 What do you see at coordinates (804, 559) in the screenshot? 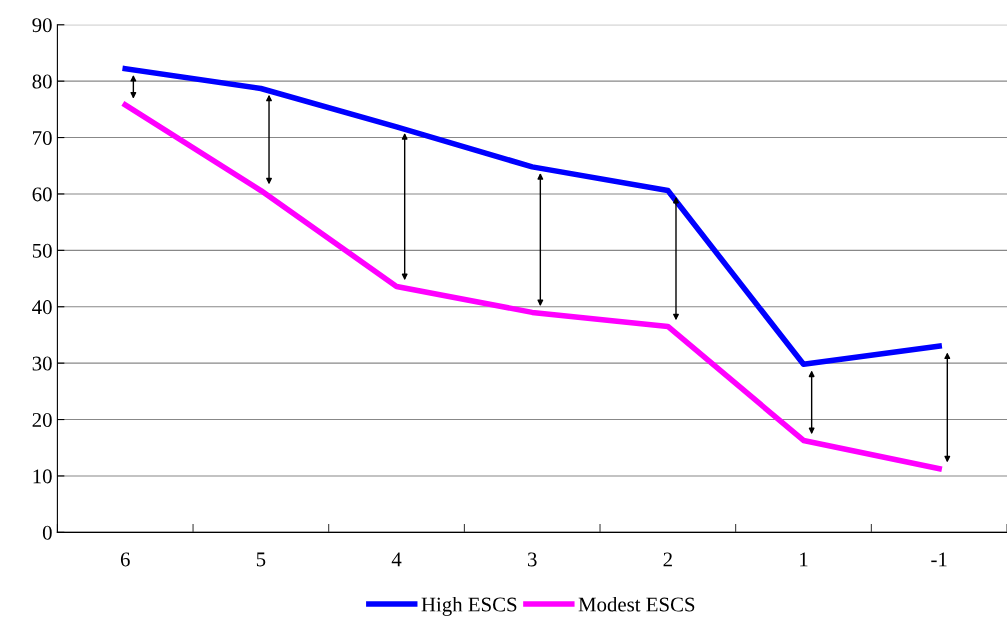
I see `x-tick-label: 1` at bounding box center [804, 559].